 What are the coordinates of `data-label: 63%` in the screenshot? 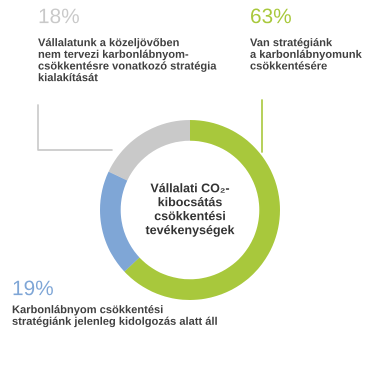 It's located at (271, 16).